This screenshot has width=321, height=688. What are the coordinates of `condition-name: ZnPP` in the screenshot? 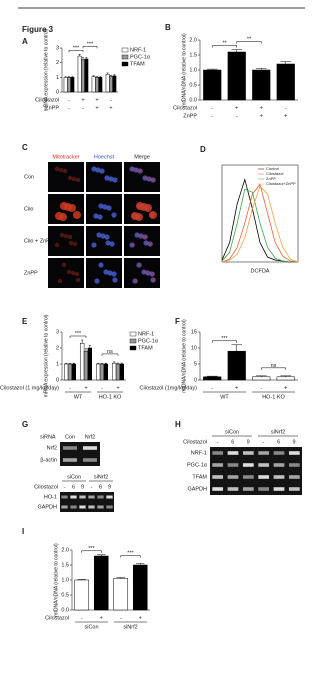 It's located at (52, 108).